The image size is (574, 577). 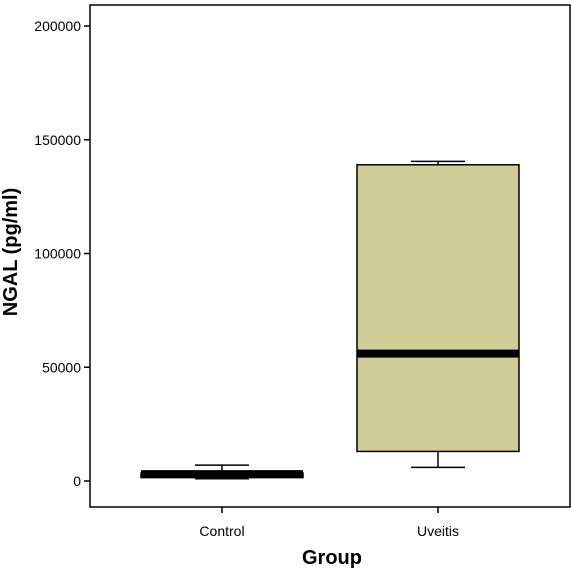 What do you see at coordinates (438, 308) in the screenshot?
I see `iqr-box` at bounding box center [438, 308].